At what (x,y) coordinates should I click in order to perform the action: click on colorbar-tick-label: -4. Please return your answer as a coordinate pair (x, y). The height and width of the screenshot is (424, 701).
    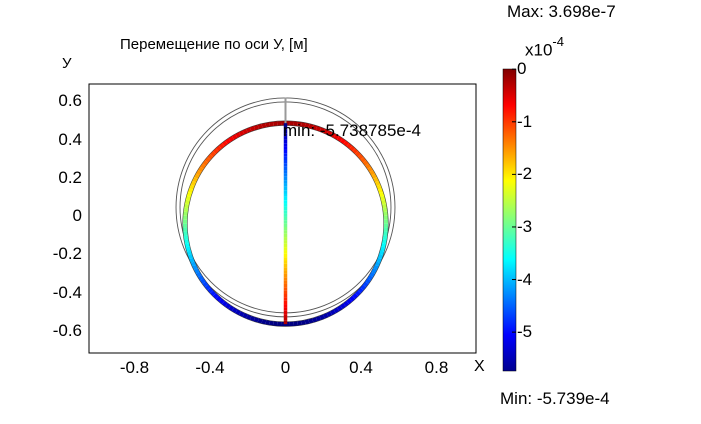
    Looking at the image, I should click on (525, 279).